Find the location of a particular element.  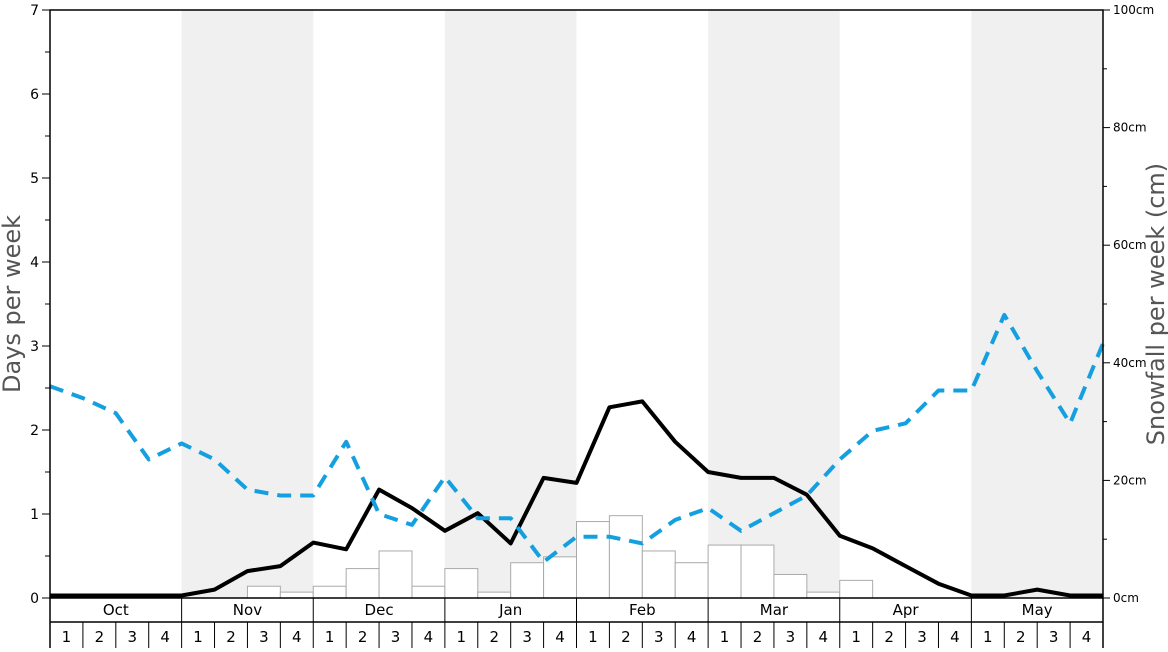

month-label: Dec is located at coordinates (379, 610).